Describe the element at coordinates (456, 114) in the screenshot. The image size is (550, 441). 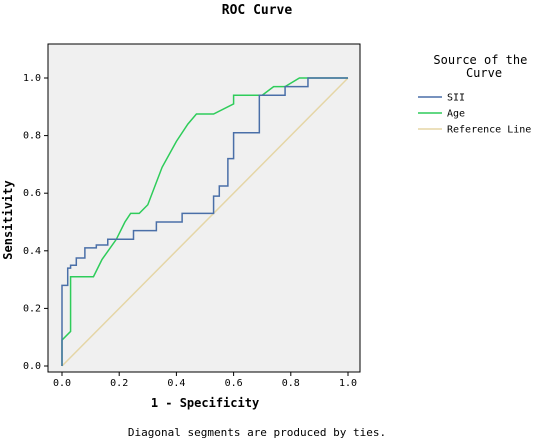
I see `legend-label-age: Age` at that location.